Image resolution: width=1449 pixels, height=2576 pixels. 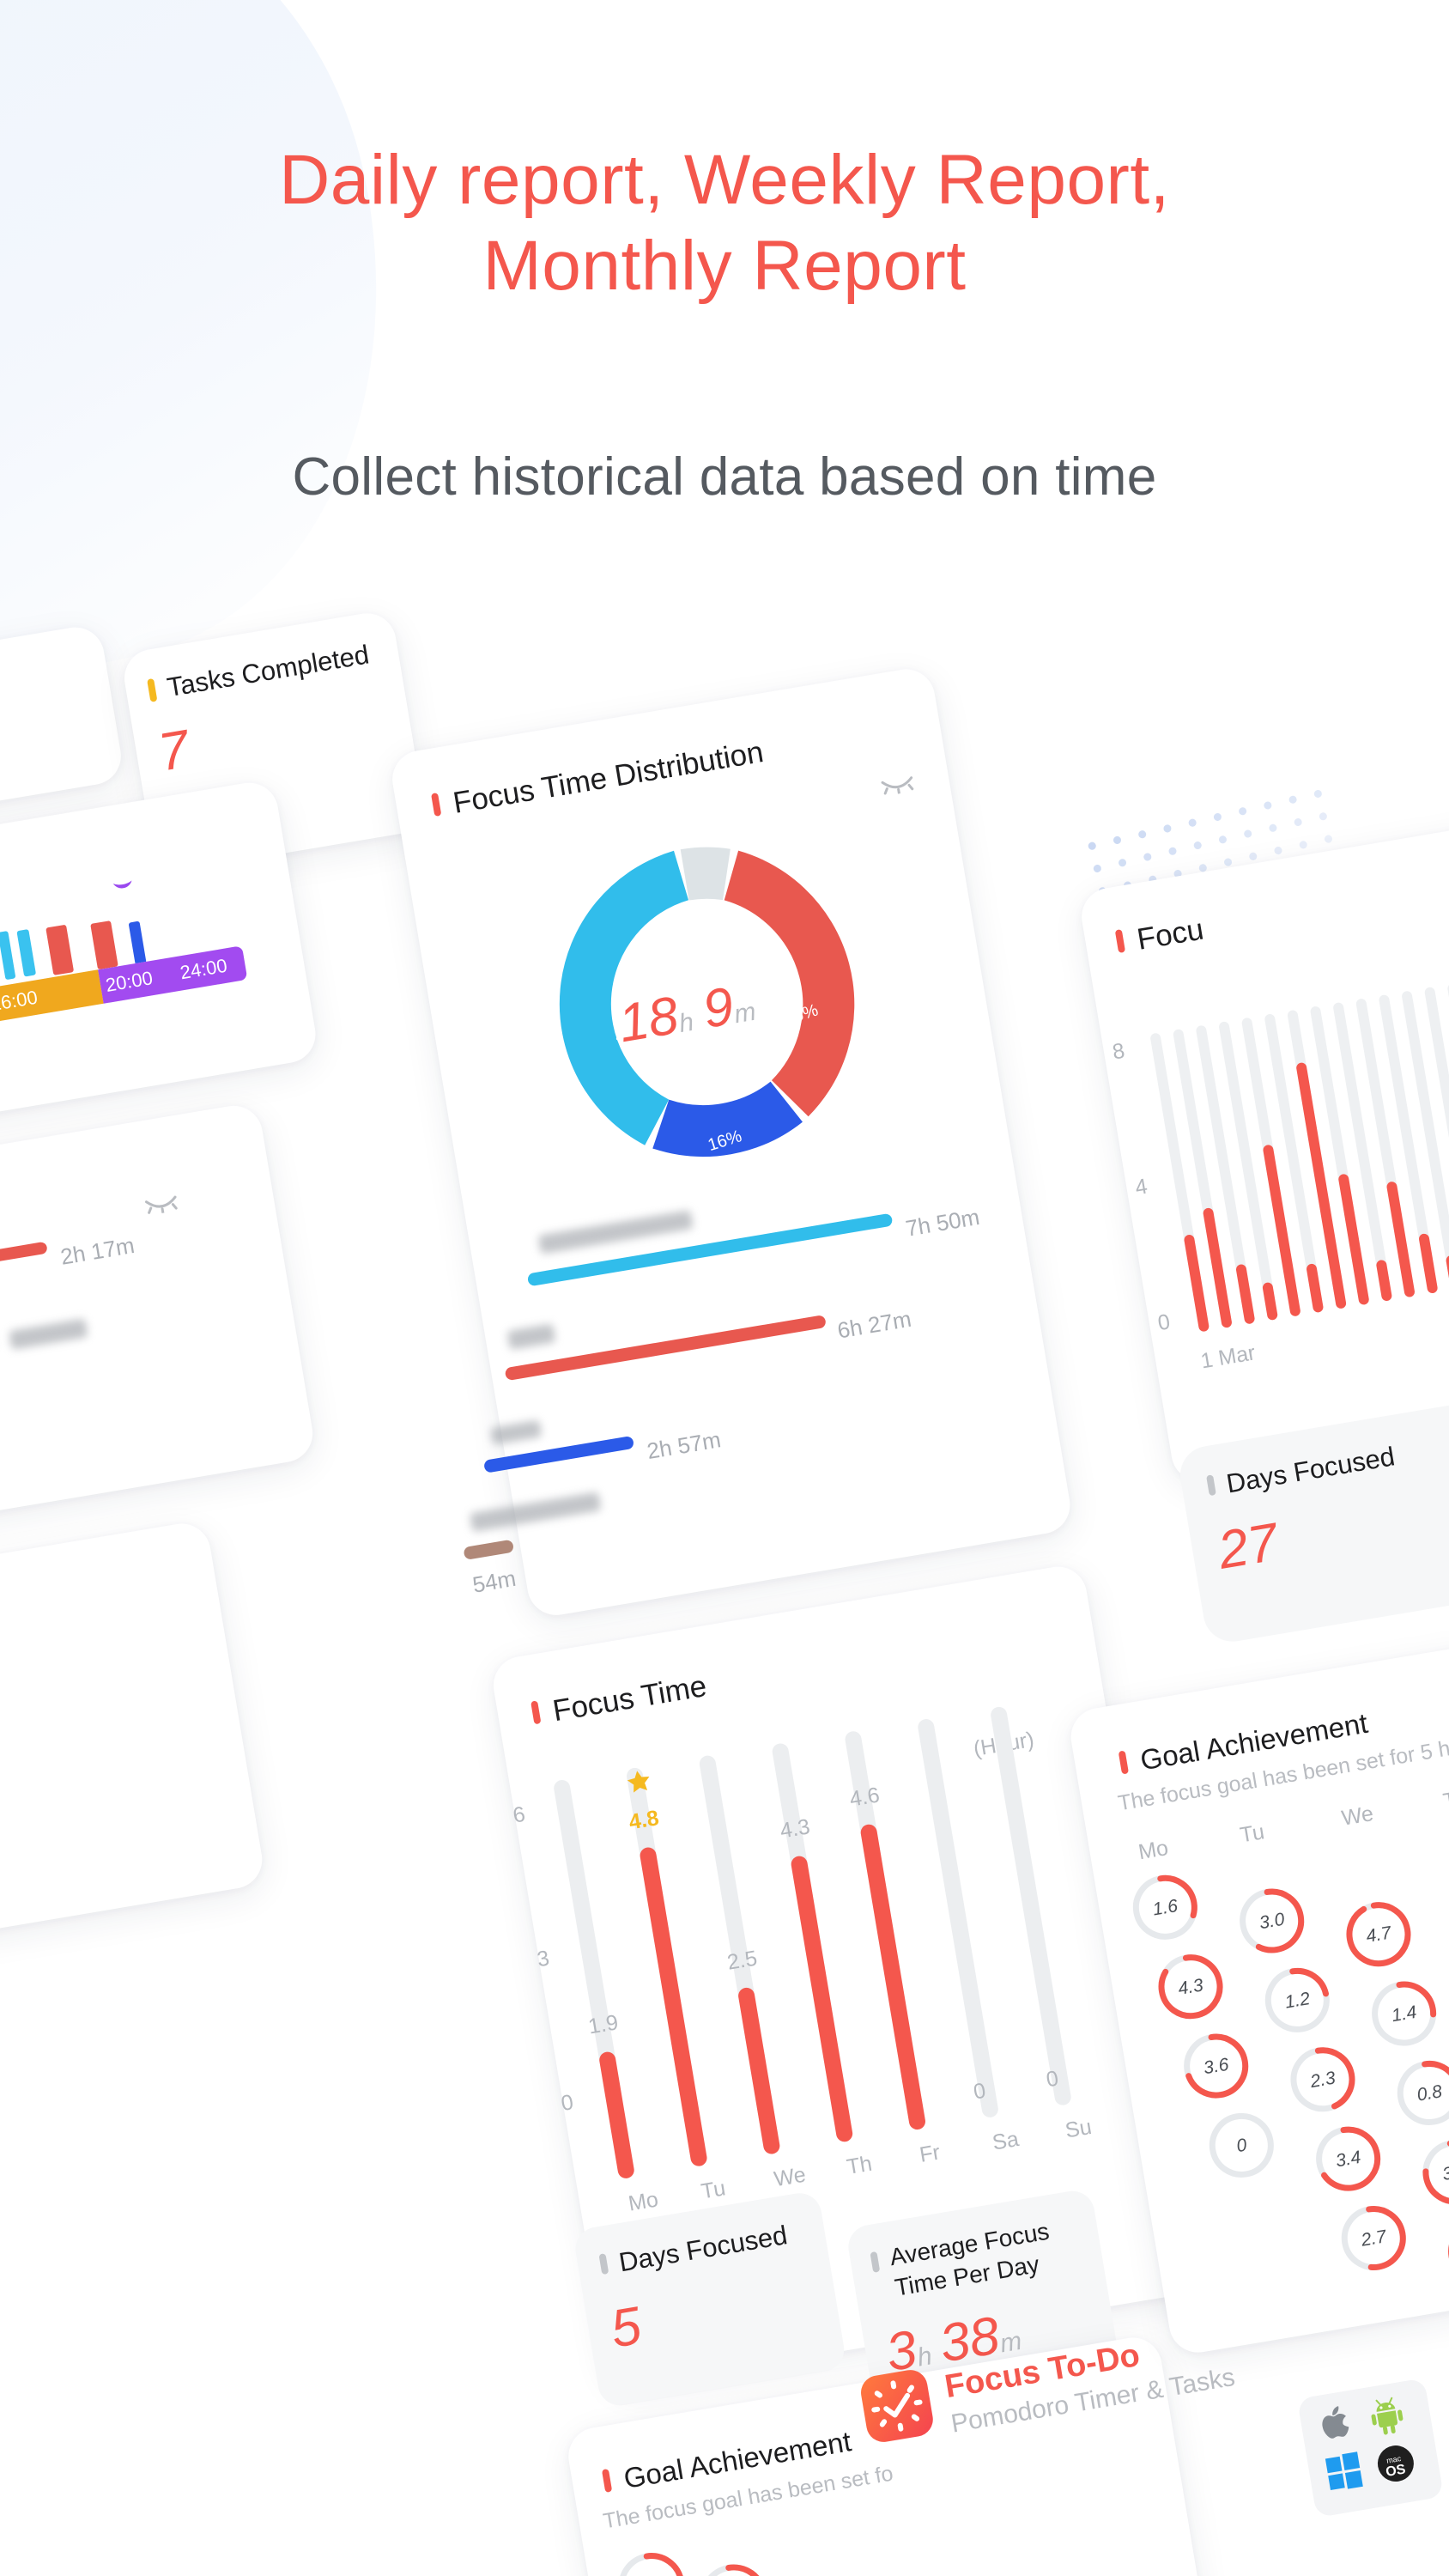 What do you see at coordinates (152, 689) in the screenshot?
I see `accent-tick-gold-icon` at bounding box center [152, 689].